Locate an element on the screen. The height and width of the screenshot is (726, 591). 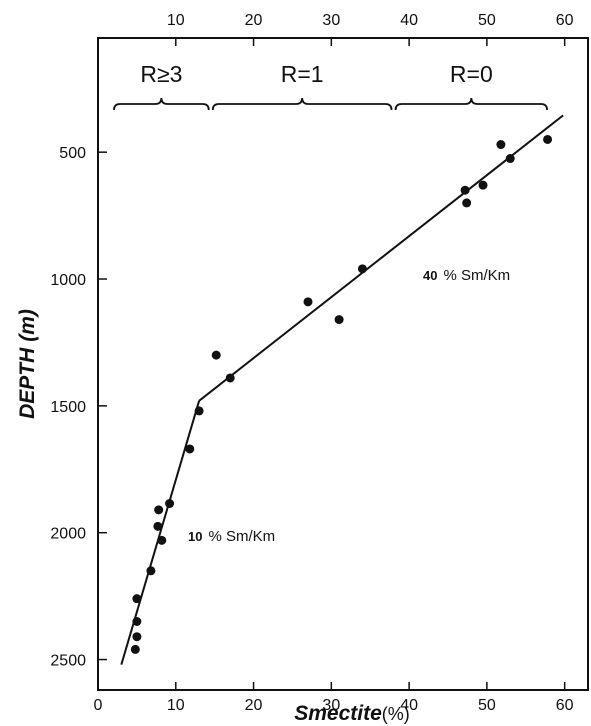
y-axis-label: DEPTH is located at coordinates (27, 383).